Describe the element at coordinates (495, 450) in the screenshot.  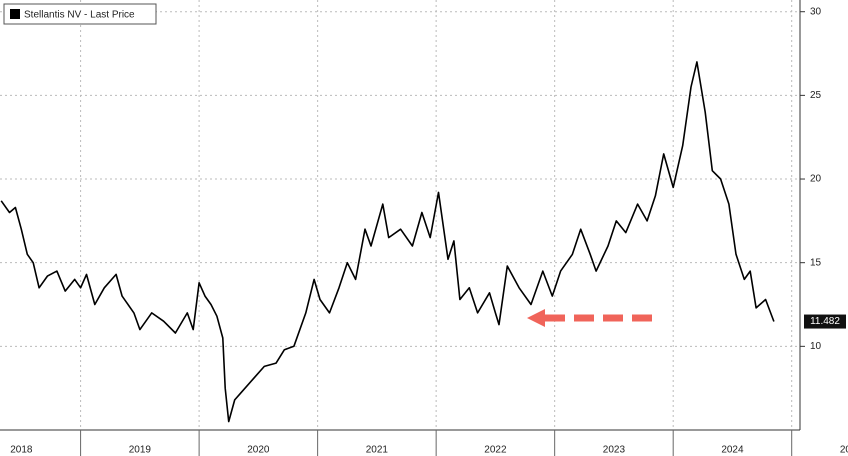
I see `x-tick-label: 2022` at that location.